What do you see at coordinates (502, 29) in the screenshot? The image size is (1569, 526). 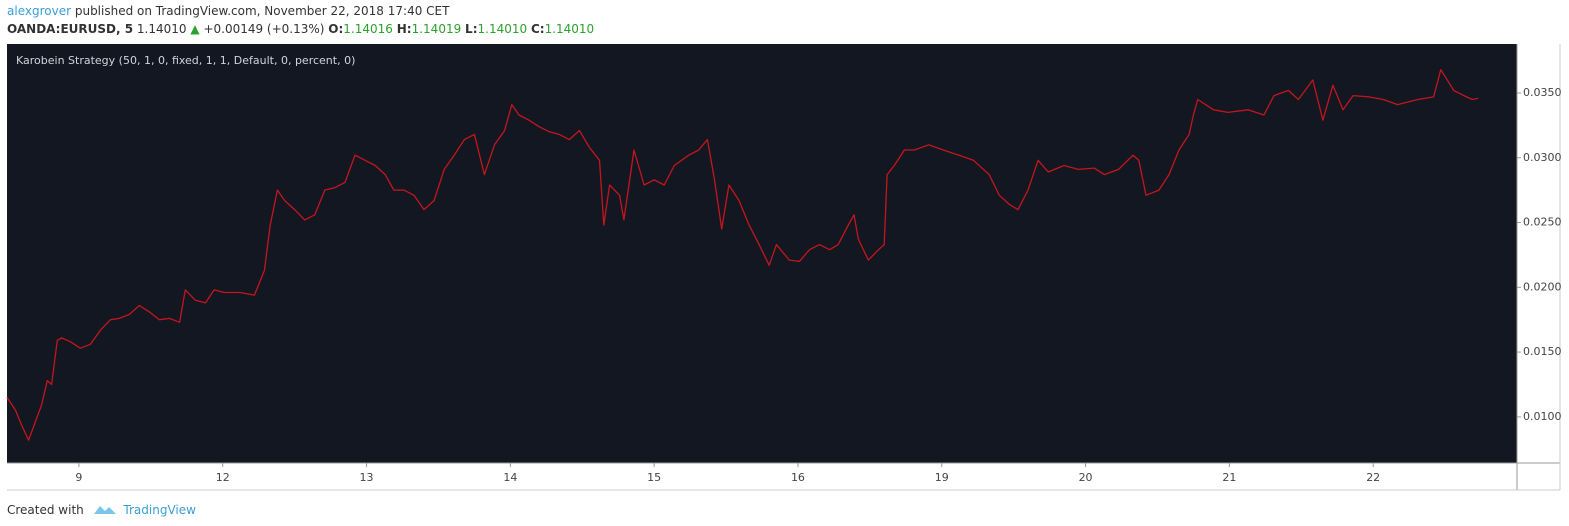 I see `l: 1.14010` at bounding box center [502, 29].